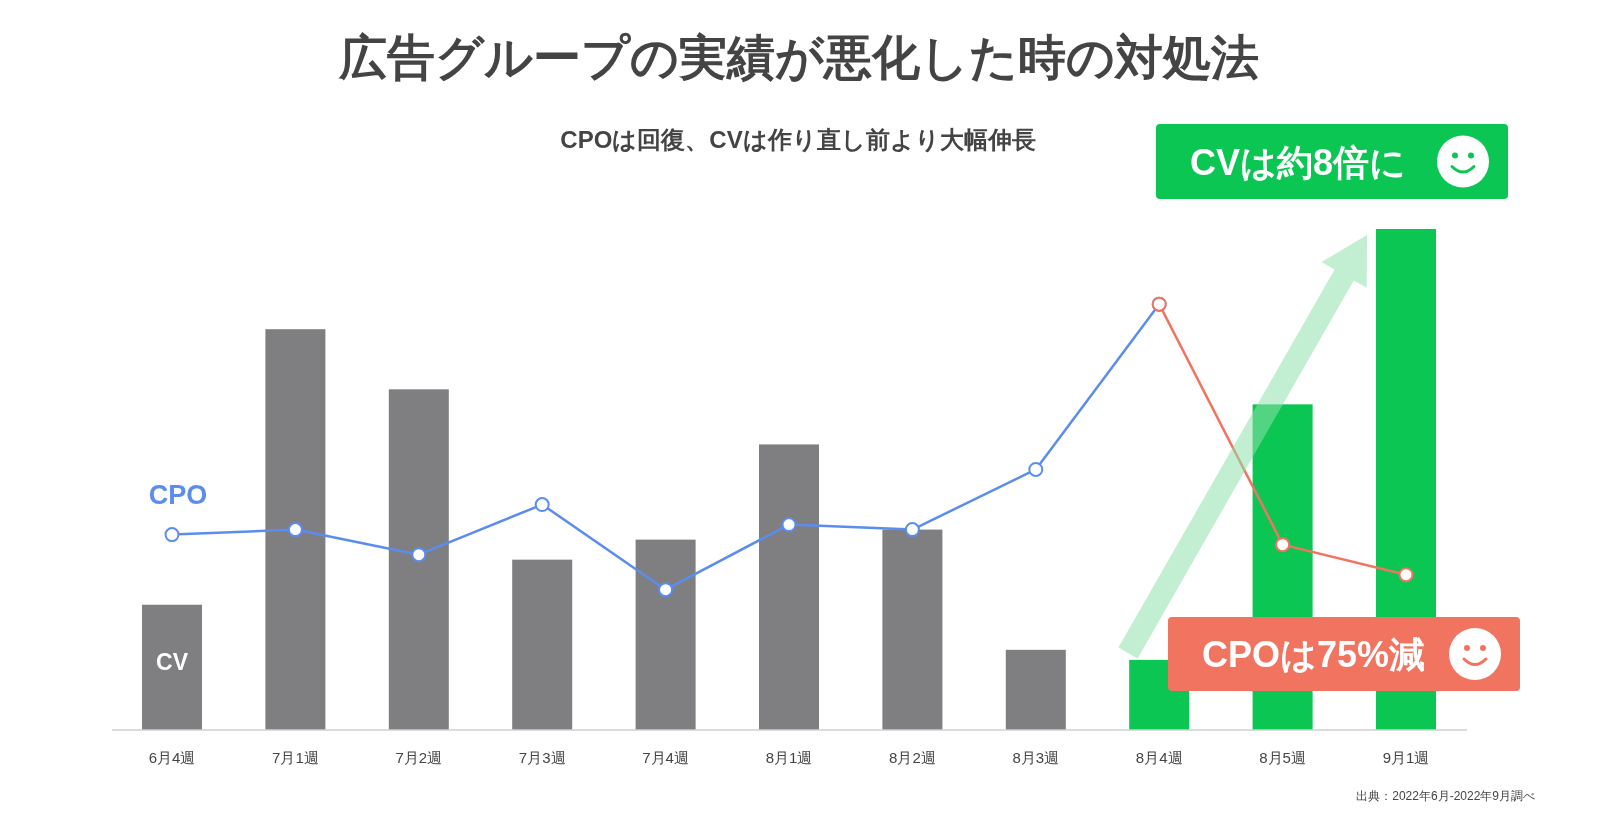 The image size is (1600, 824). I want to click on x-tick-label: 7月1週, so click(295, 757).